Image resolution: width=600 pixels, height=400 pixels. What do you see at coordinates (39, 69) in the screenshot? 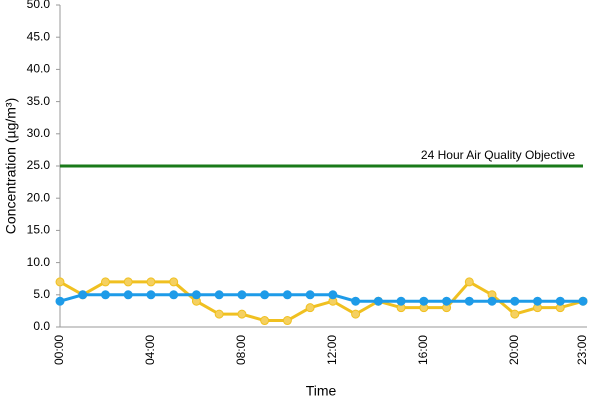
I see `y-tick-label: 40.0` at bounding box center [39, 69].